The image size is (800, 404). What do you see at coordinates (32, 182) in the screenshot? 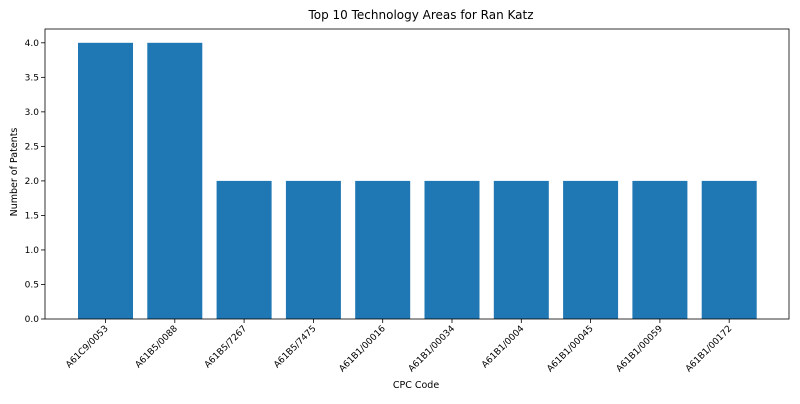
I see `y-tick-label-5: 2.0` at bounding box center [32, 182].